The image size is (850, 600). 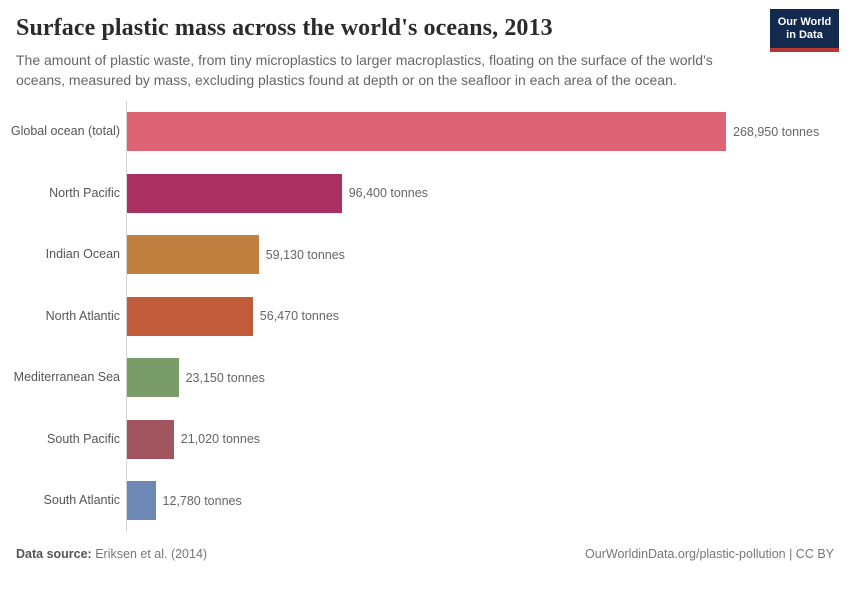 What do you see at coordinates (305, 254) in the screenshot?
I see `bar-value-label: 59,130 tonnes` at bounding box center [305, 254].